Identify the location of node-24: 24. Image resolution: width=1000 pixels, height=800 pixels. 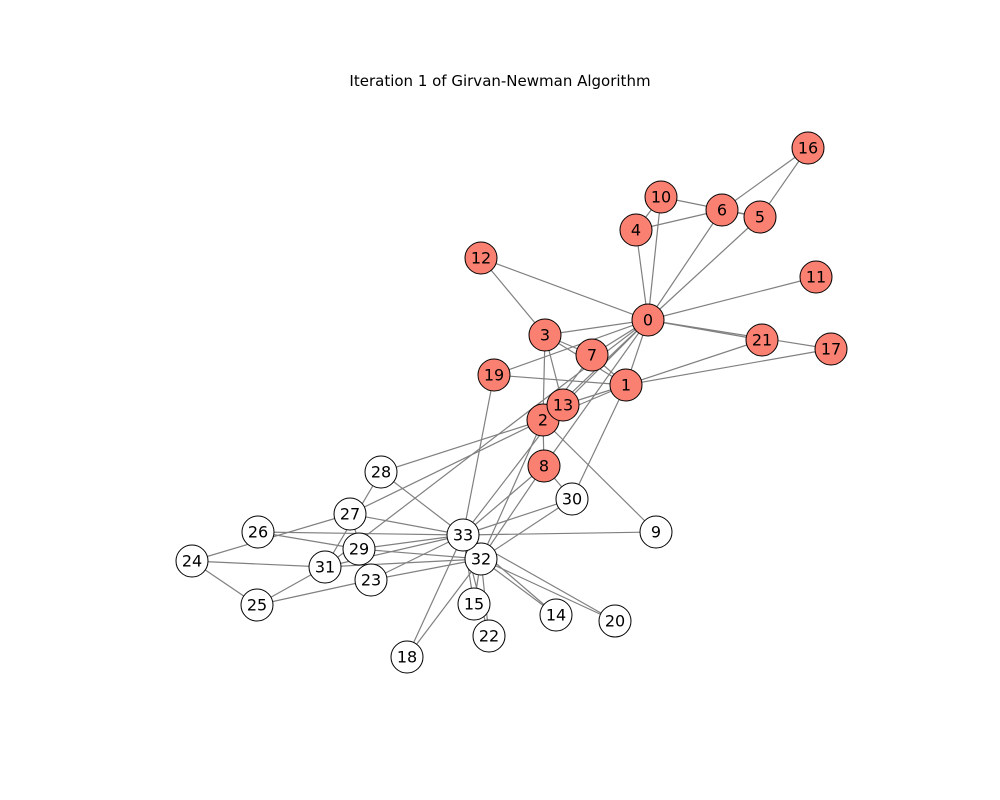
(192, 561).